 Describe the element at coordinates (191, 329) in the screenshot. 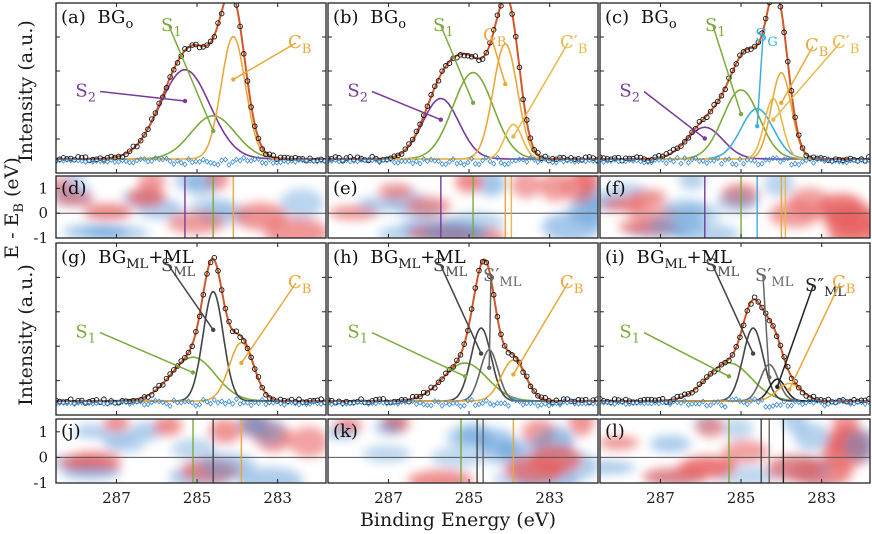

I see `frame-g` at that location.